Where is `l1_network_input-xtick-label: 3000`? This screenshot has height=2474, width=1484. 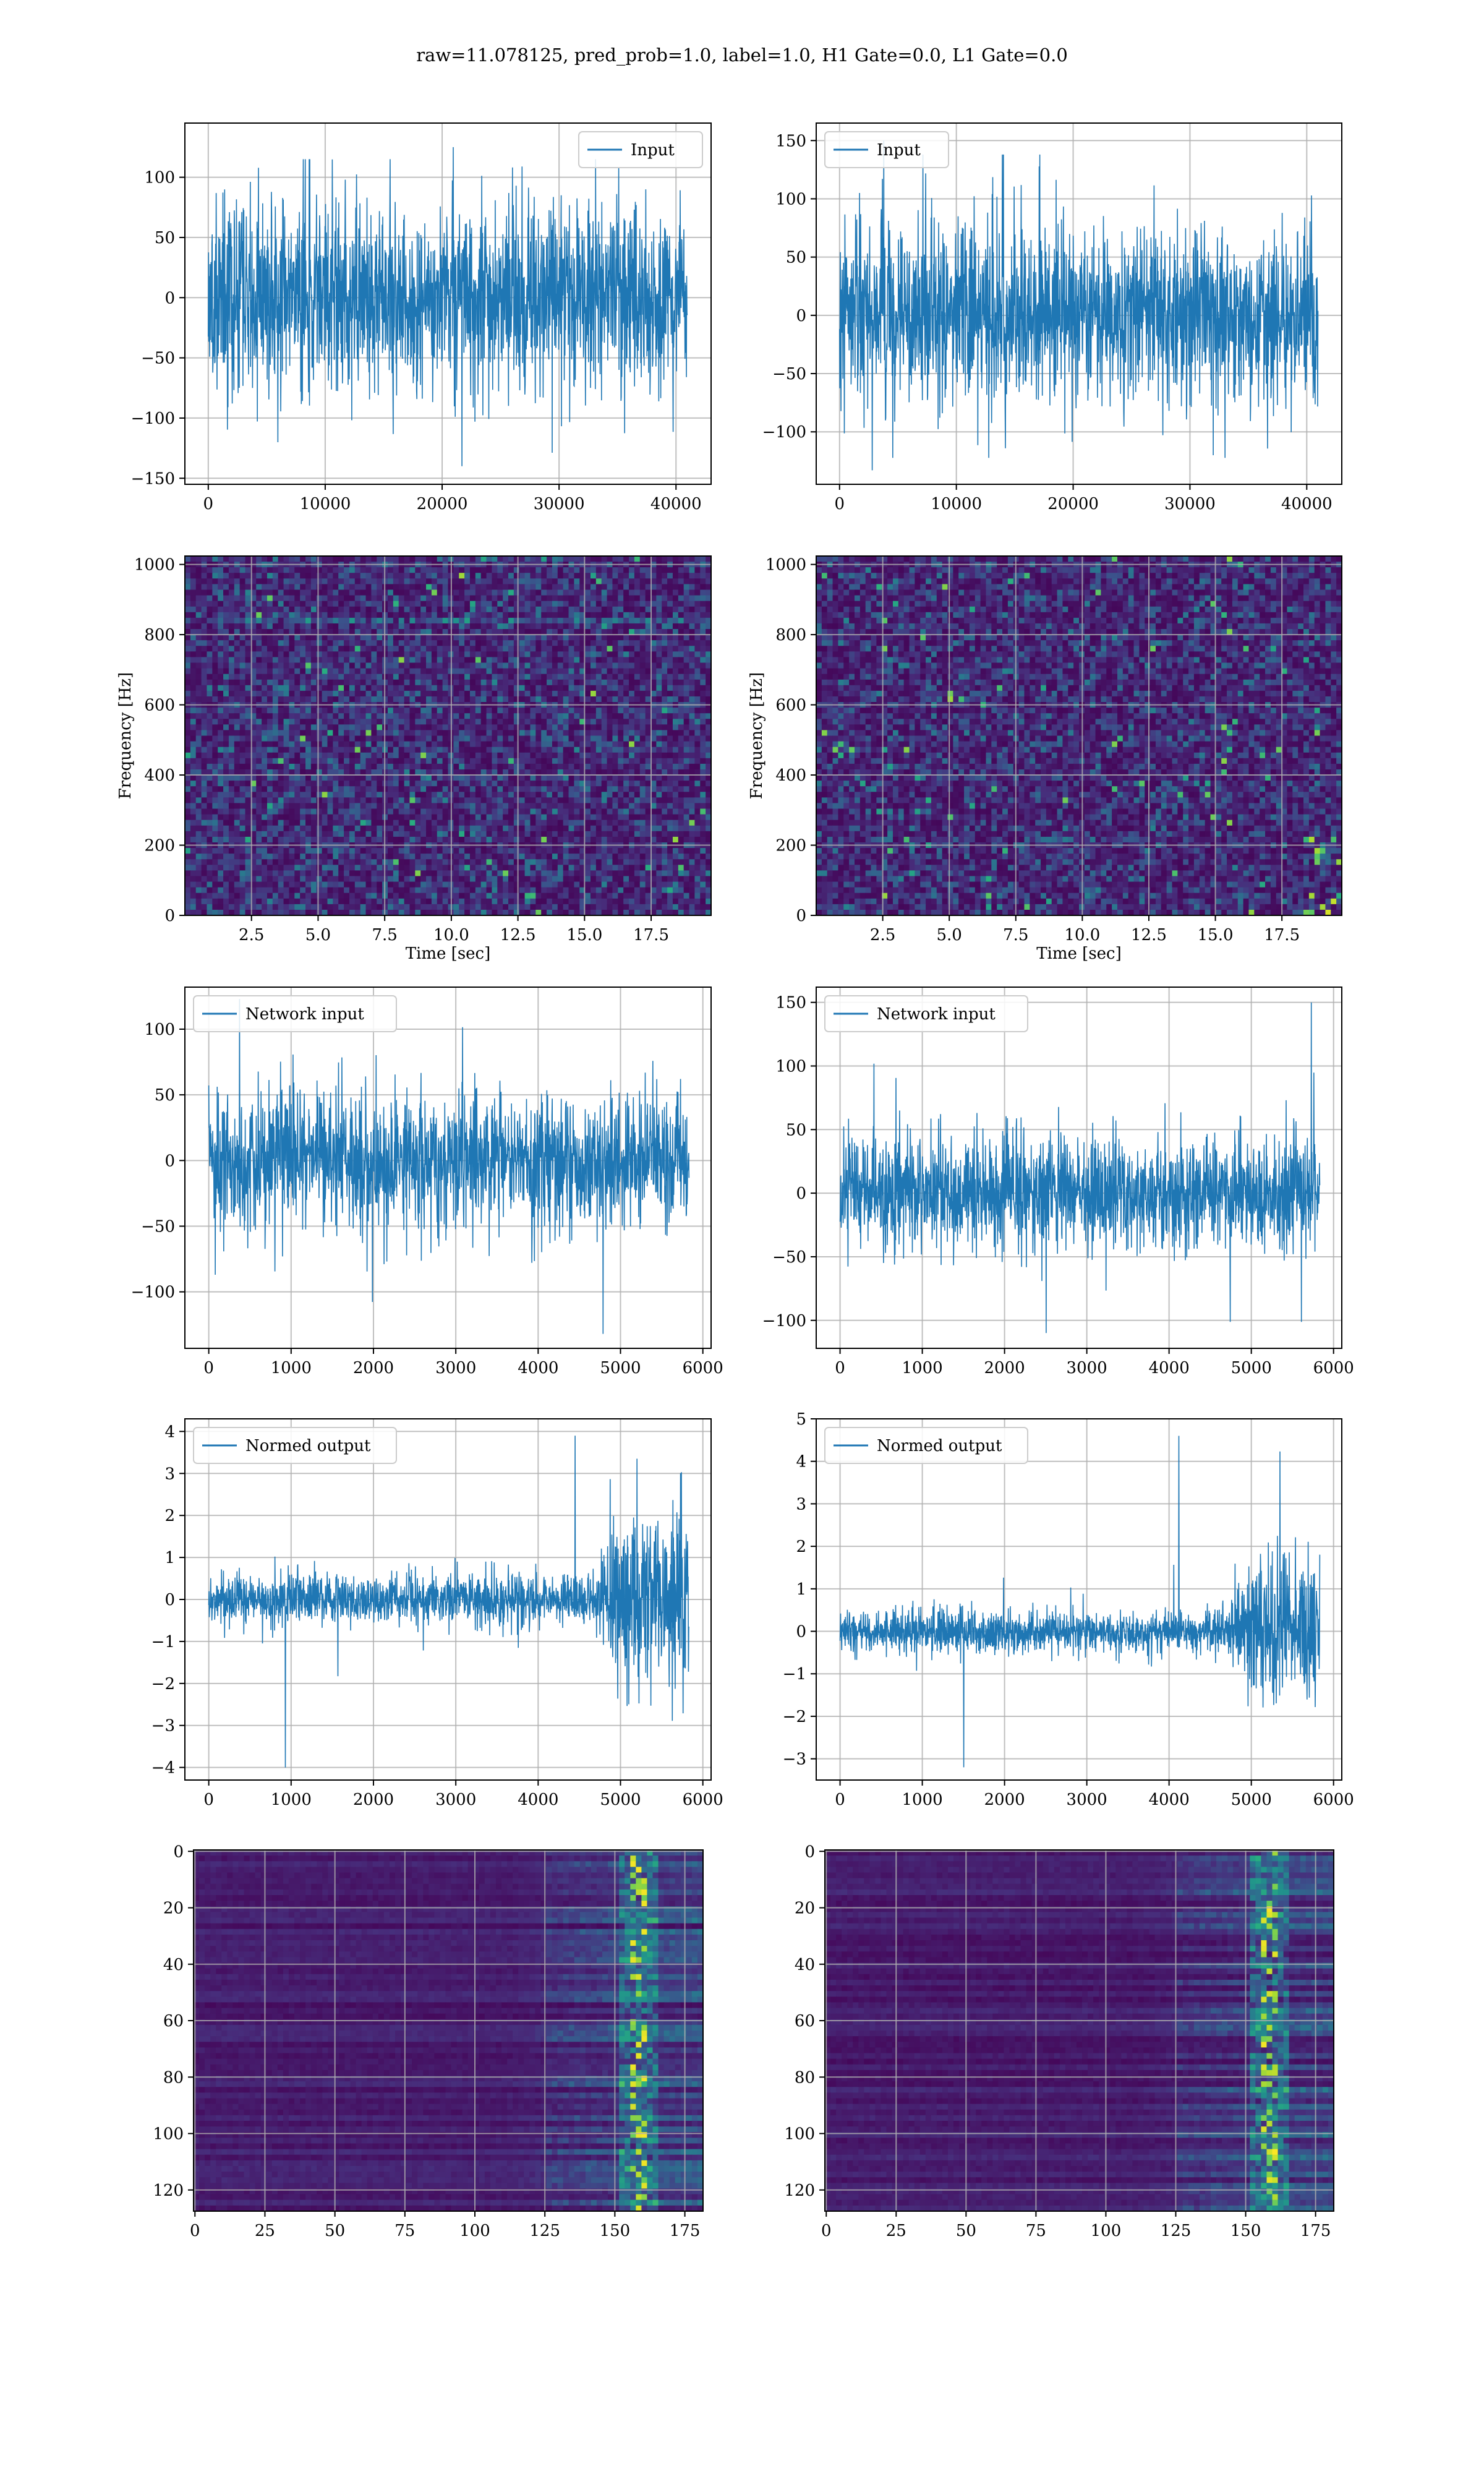
l1_network_input-xtick-label: 3000 is located at coordinates (1087, 1368).